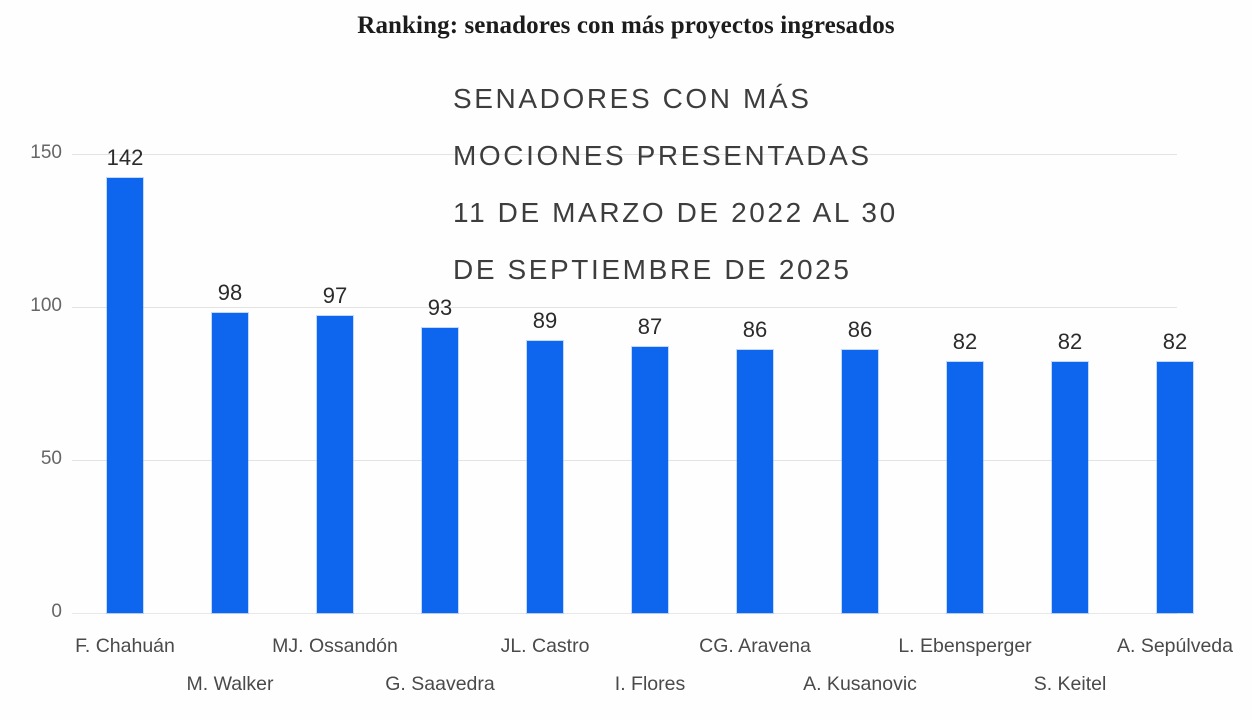 This screenshot has width=1252, height=720. Describe the element at coordinates (335, 296) in the screenshot. I see `bar-value-label: 97` at that location.